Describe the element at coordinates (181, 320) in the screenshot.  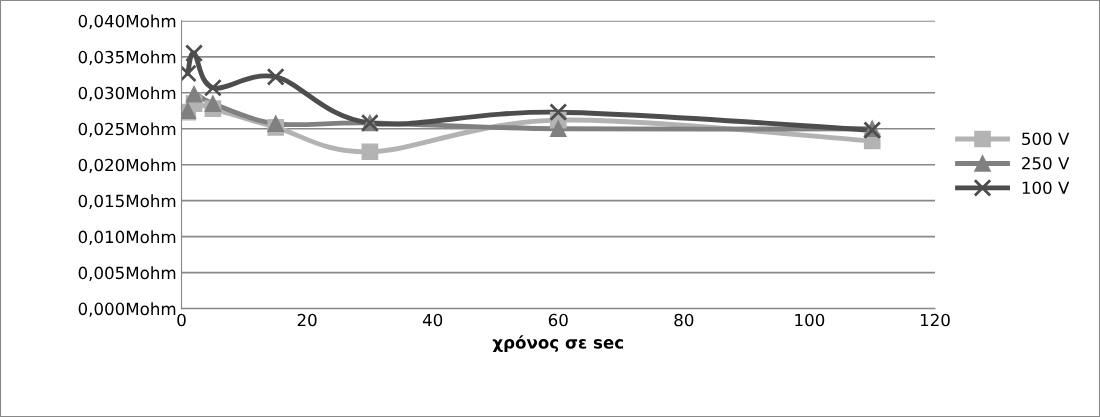
I see `x-tick-label: 0` at that location.